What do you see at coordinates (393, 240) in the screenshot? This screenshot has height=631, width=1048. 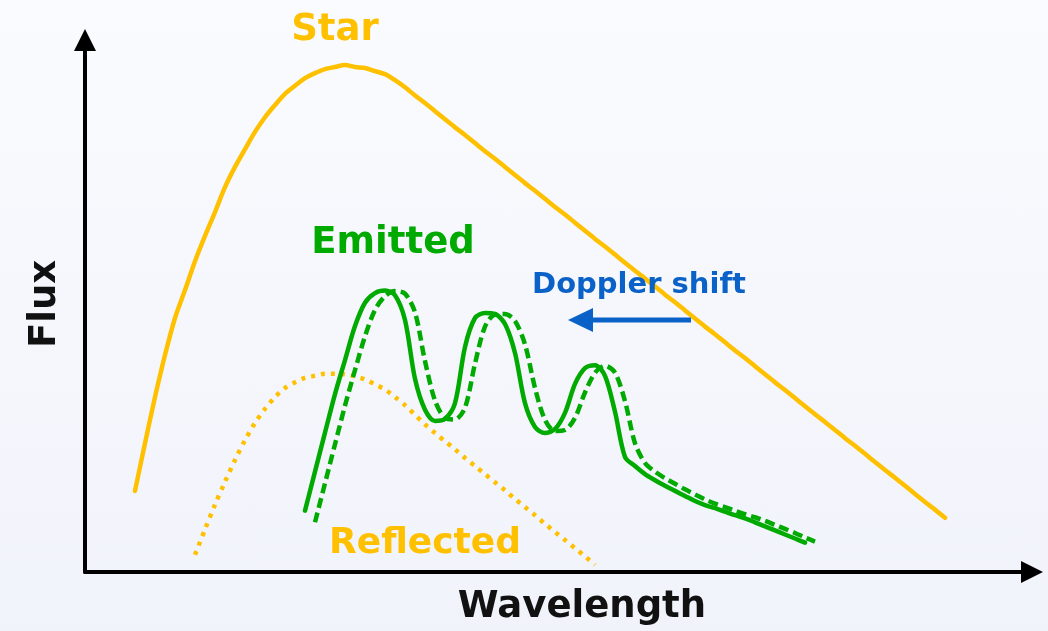 I see `series-label: Emitted` at bounding box center [393, 240].